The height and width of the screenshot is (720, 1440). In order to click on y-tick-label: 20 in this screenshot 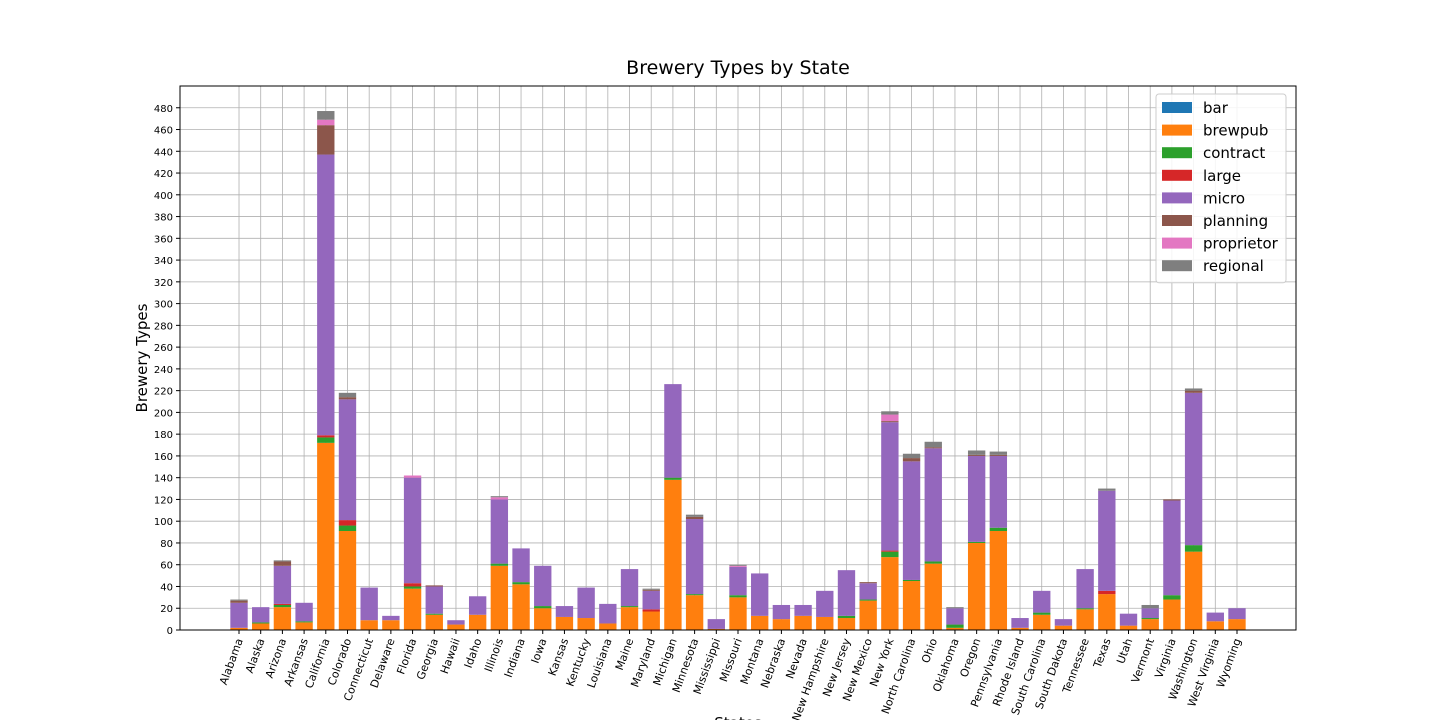, I will do `click(166, 609)`.